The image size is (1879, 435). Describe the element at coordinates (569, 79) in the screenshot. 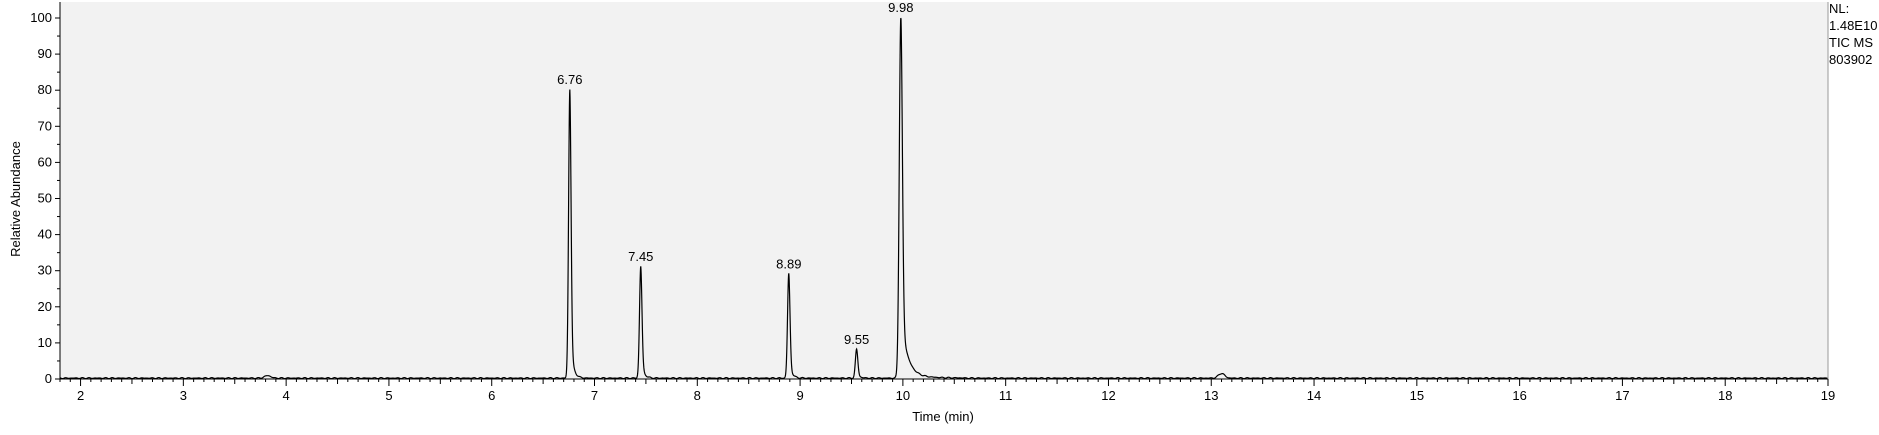

I see `peak-label: 6.76` at that location.